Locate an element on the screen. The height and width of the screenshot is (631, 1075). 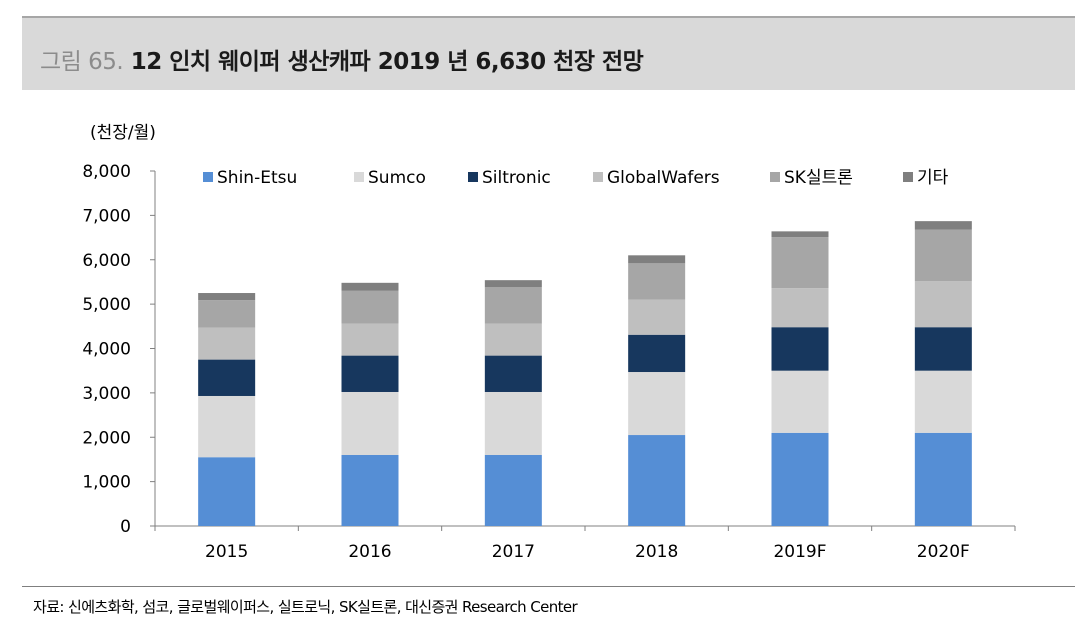
y-tick-label: 8,000 is located at coordinates (106, 172).